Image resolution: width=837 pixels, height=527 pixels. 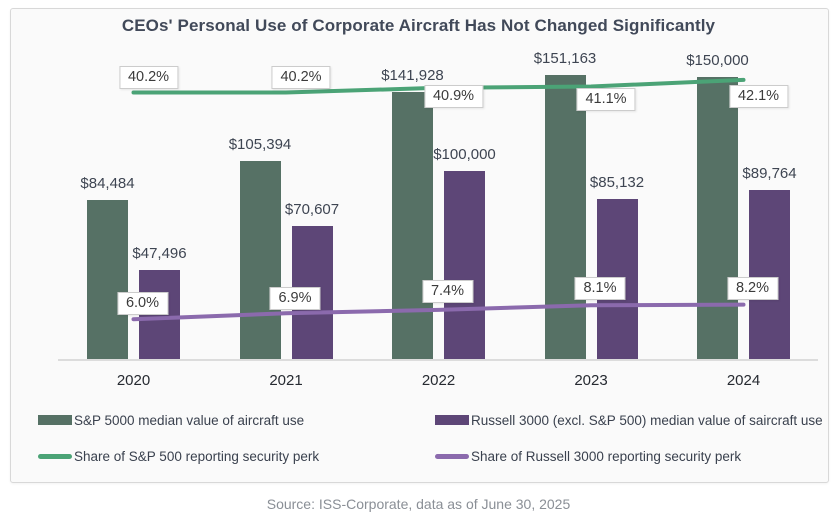 What do you see at coordinates (148, 77) in the screenshot?
I see `pct-label-sp500-2020: 40.2%` at bounding box center [148, 77].